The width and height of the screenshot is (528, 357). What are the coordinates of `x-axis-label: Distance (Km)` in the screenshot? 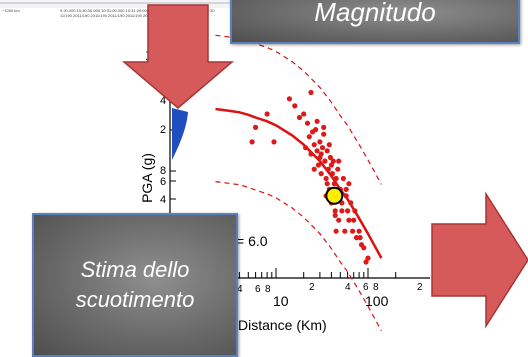 It's located at (282, 325).